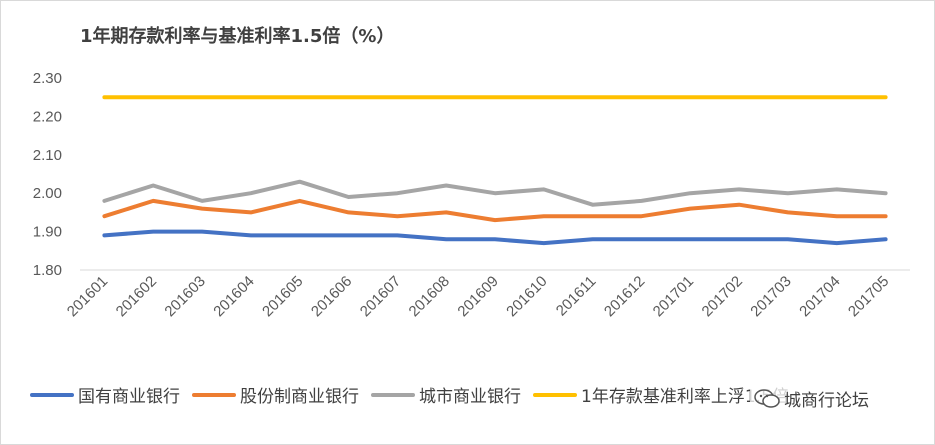 The height and width of the screenshot is (445, 935). Describe the element at coordinates (233, 296) in the screenshot. I see `x-tick-label-3: 201604` at that location.